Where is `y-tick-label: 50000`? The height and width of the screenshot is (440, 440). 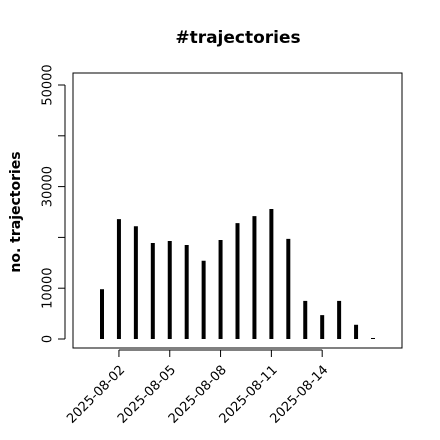 y-tick-label: 50000 is located at coordinates (48, 84).